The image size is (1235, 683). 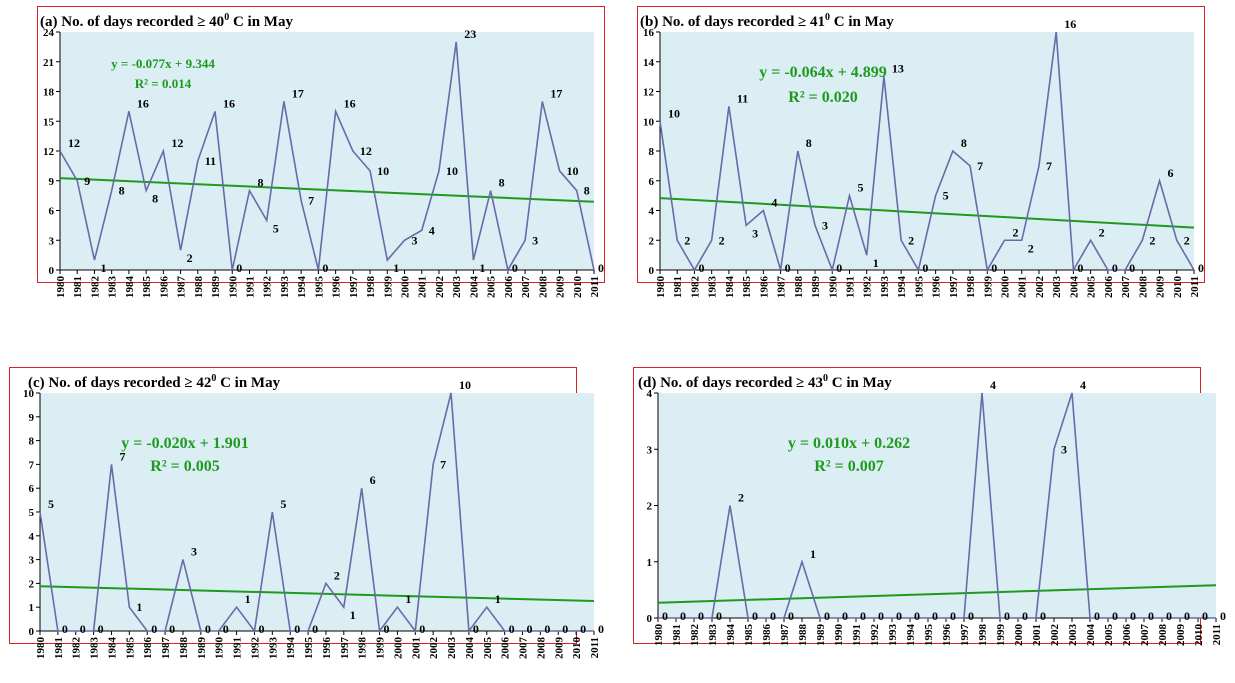 I want to click on y-tick-label: 1, so click(x=650, y=563).